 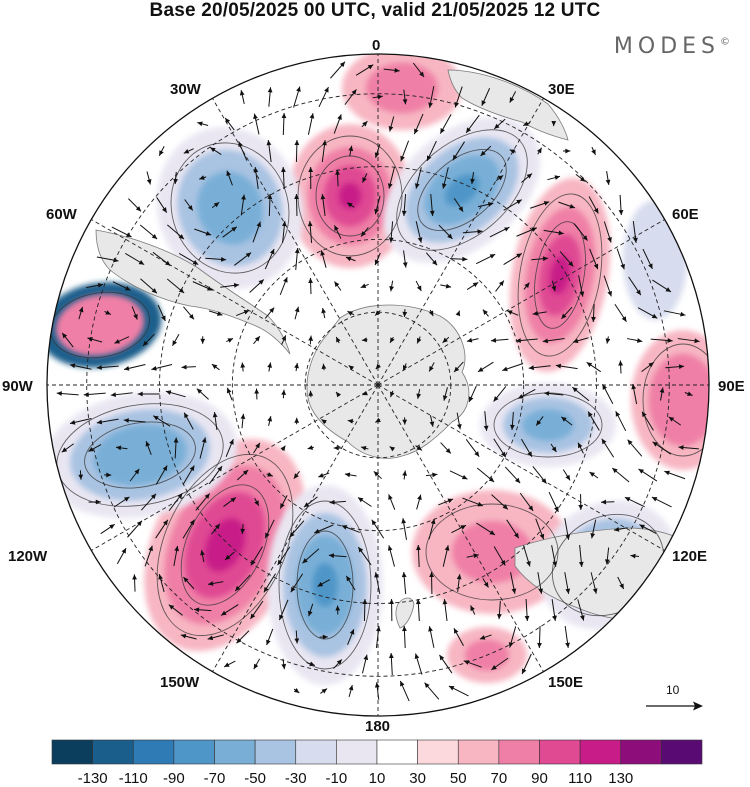 I want to click on lon-label-0: 0, so click(x=376, y=45).